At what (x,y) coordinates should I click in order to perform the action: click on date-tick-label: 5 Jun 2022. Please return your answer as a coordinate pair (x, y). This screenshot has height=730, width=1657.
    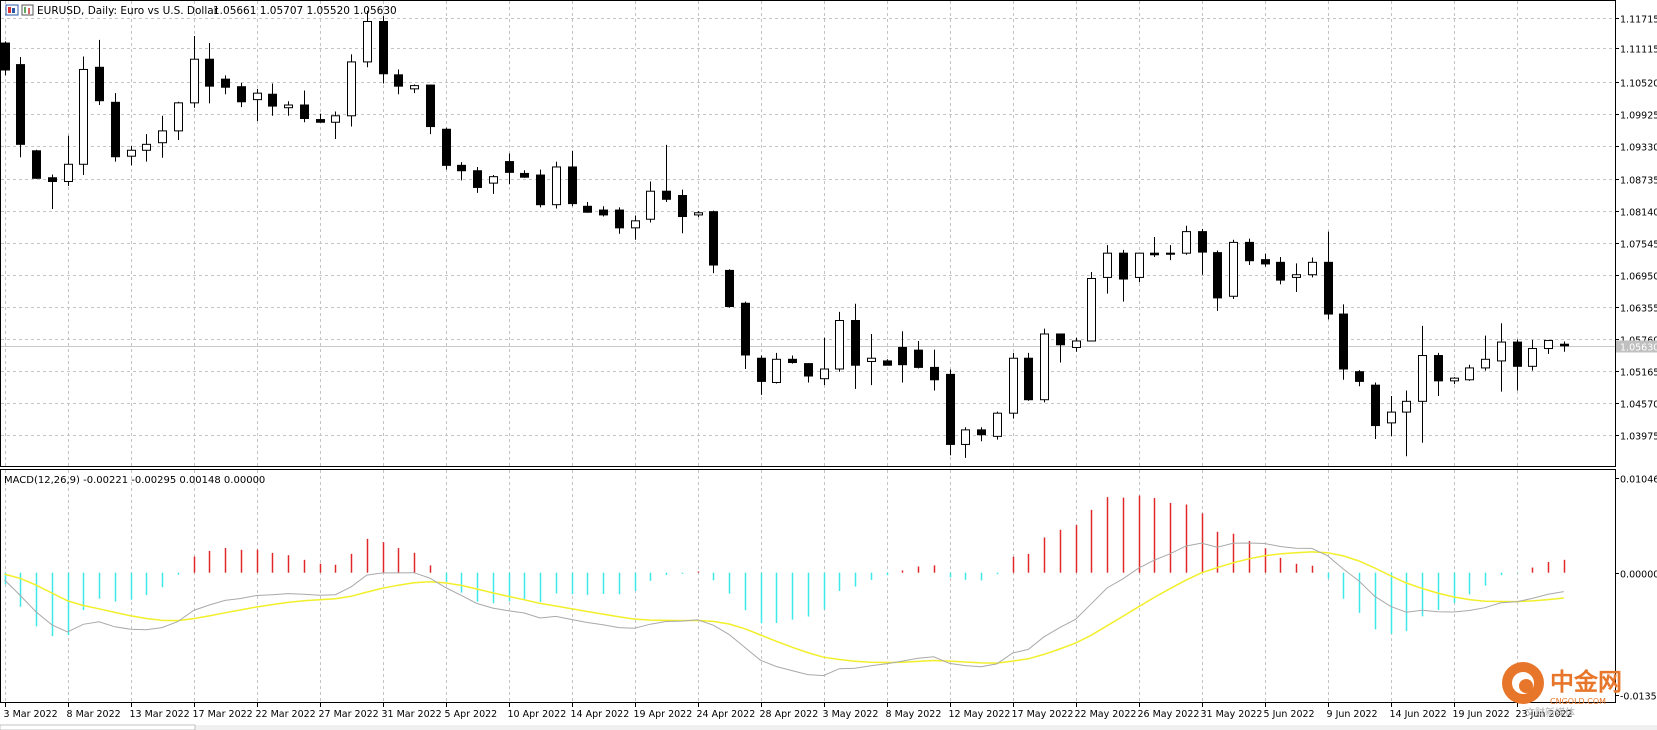
    Looking at the image, I should click on (1289, 714).